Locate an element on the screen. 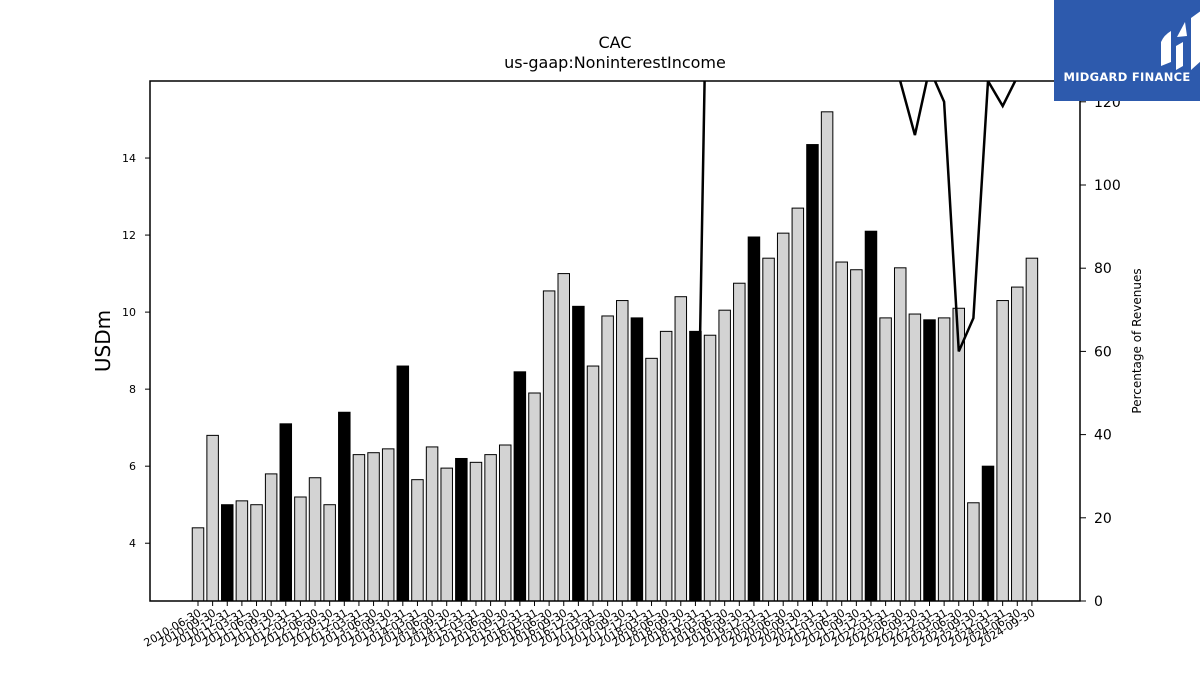 Image resolution: width=1200 pixels, height=675 pixels. y2-tick-label: 80 is located at coordinates (1103, 269).